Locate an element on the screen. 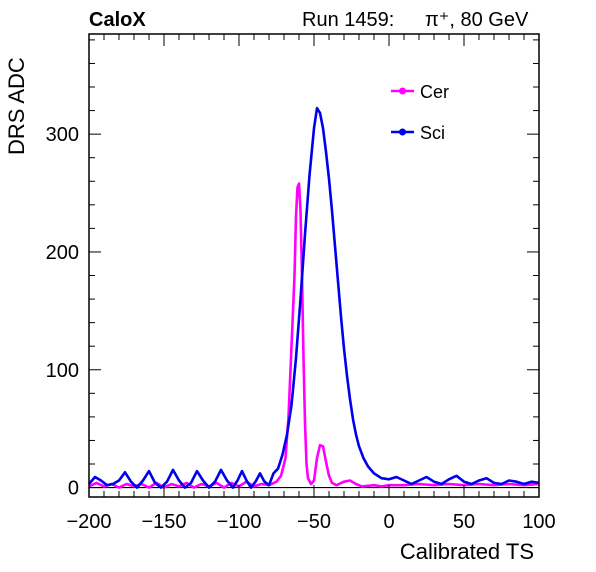 This screenshot has height=572, width=596. x-tick-label: −50 is located at coordinates (314, 522).